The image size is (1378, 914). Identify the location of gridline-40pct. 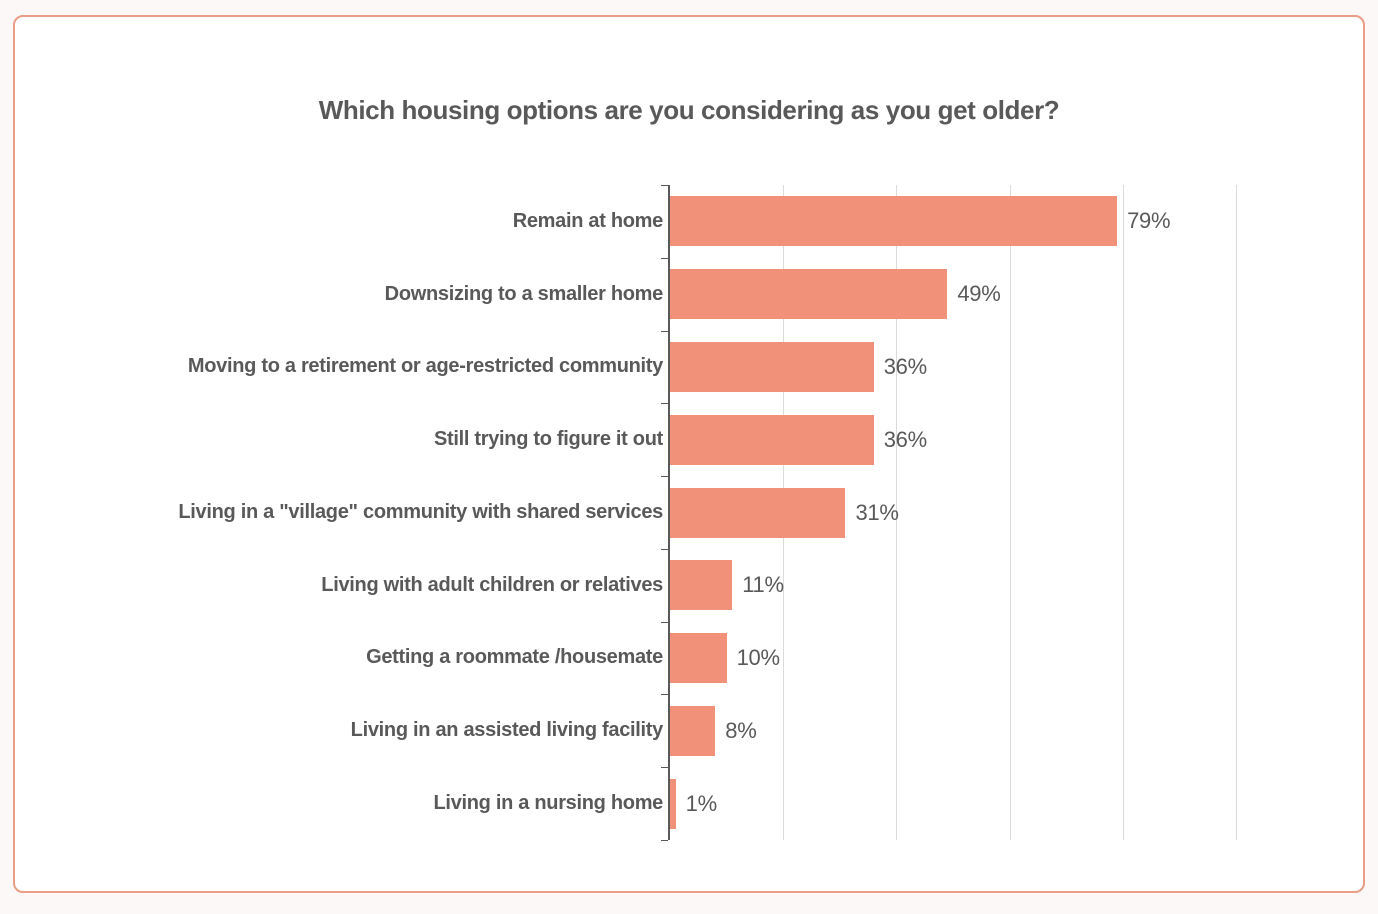
(897, 512).